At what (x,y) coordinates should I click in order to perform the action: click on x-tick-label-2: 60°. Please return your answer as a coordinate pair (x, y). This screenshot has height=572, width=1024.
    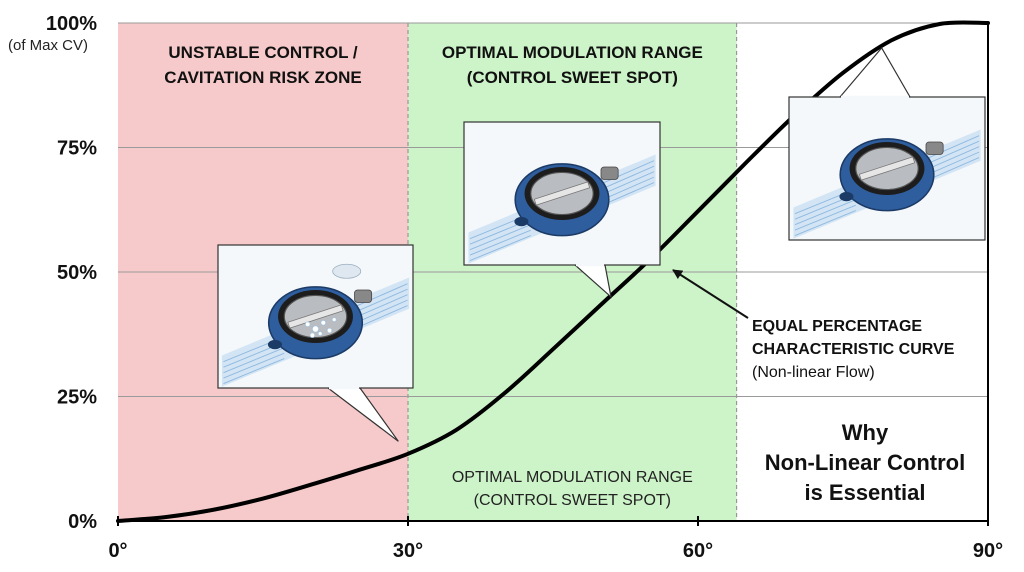
    Looking at the image, I should click on (698, 551).